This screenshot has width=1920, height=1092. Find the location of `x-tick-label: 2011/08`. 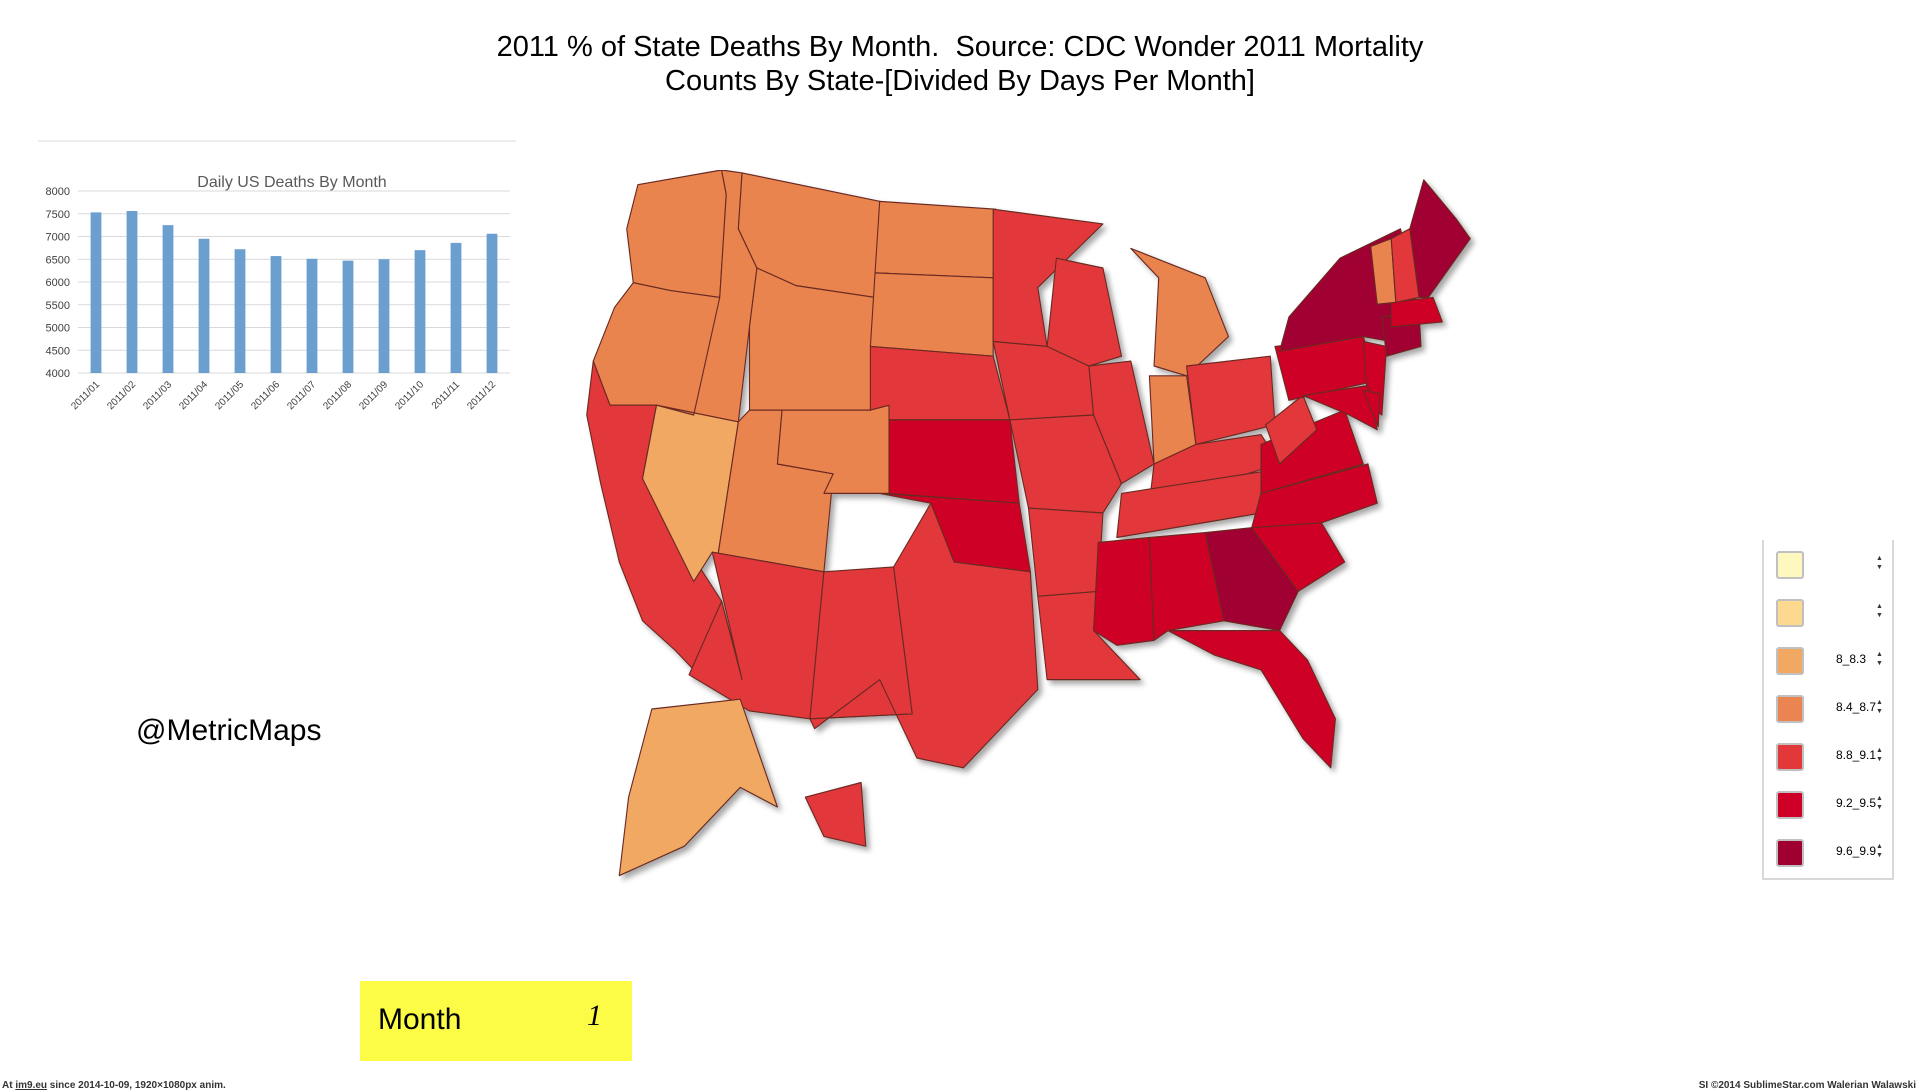

x-tick-label: 2011/08 is located at coordinates (337, 395).